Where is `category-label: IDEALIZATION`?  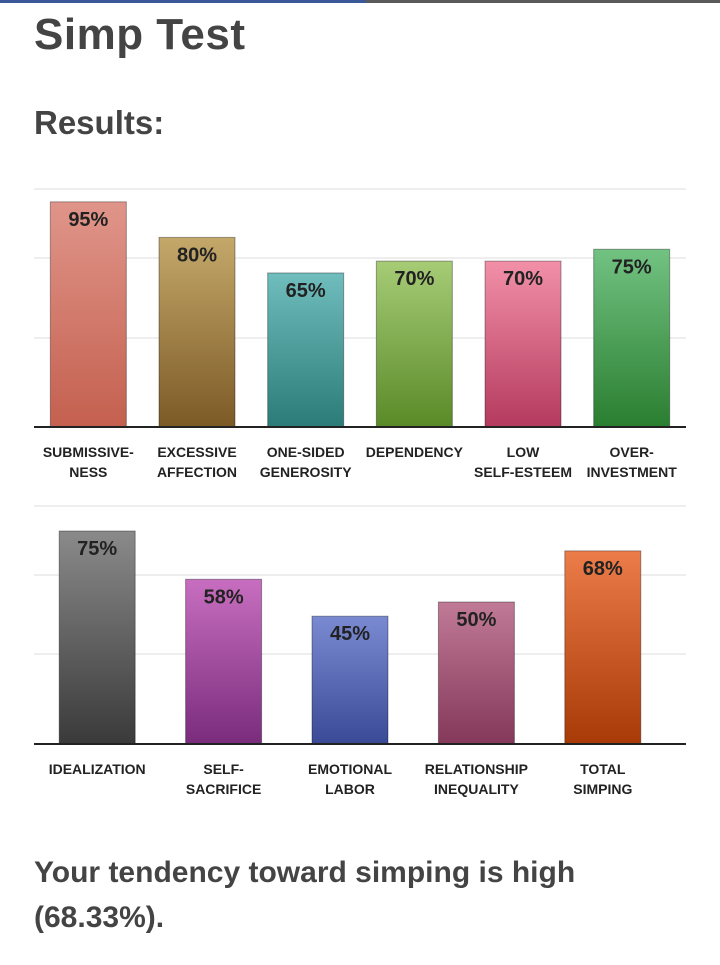
category-label: IDEALIZATION is located at coordinates (97, 769).